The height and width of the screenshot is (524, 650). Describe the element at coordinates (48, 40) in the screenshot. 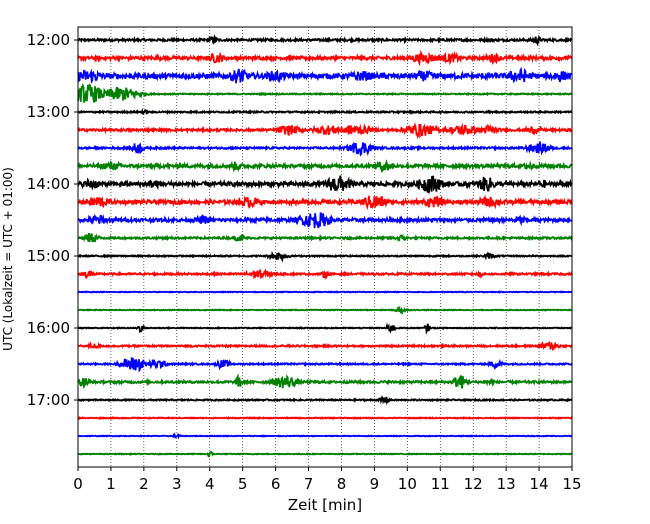

I see `y-tick-label-12:00: 12:00` at that location.